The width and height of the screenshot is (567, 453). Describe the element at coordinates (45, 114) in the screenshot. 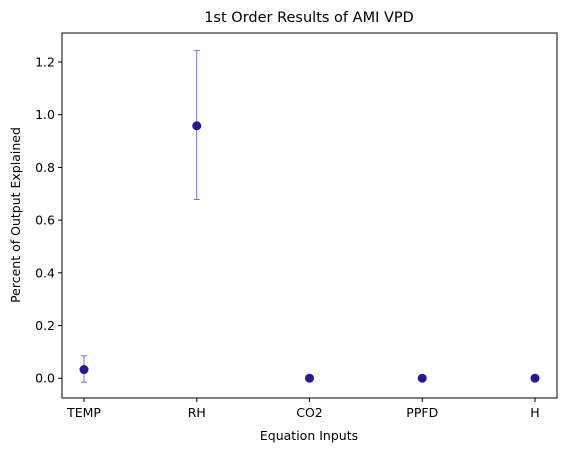

I see `y-tick-label: 1.0` at that location.